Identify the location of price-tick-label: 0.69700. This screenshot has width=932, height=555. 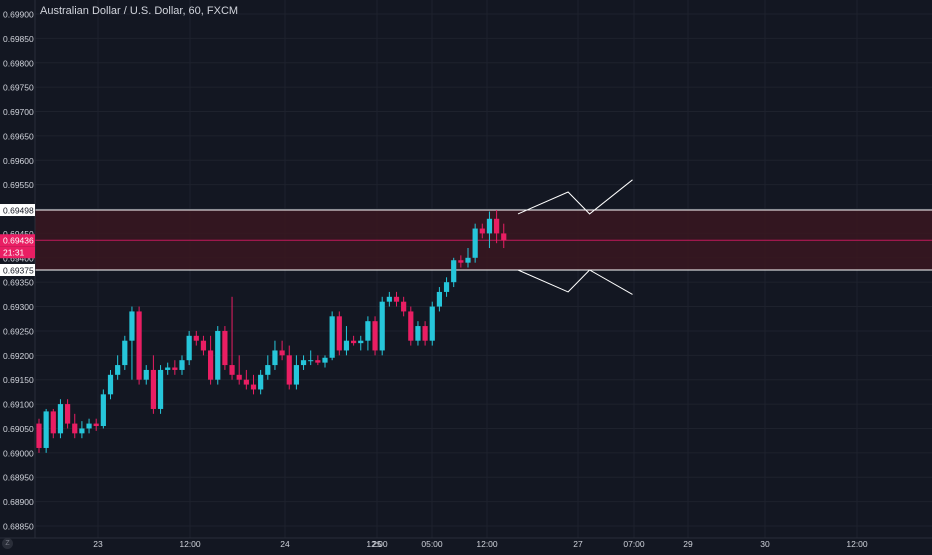
(18, 112).